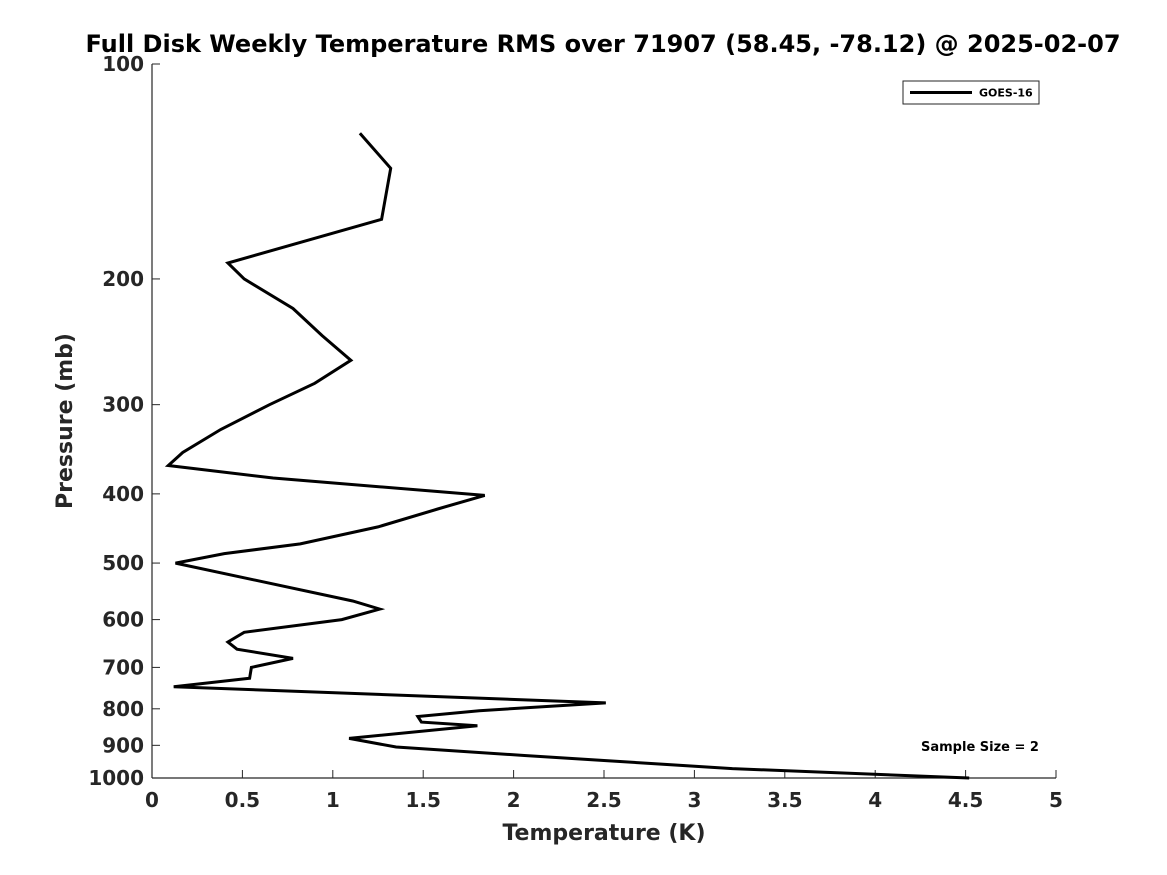 The width and height of the screenshot is (1167, 875). I want to click on legend-label: GOES-16, so click(1006, 93).